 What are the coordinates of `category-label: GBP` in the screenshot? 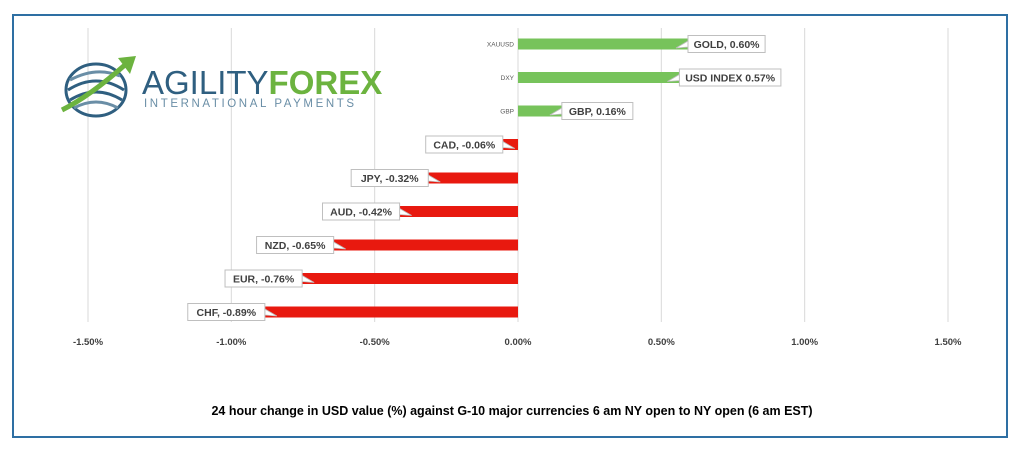 It's located at (507, 112).